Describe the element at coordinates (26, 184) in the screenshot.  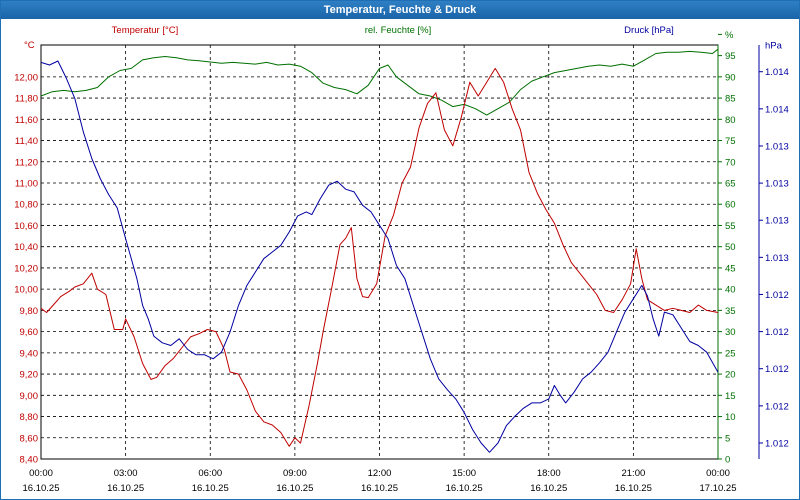
I see `y-tick-temperature: 11,00` at that location.